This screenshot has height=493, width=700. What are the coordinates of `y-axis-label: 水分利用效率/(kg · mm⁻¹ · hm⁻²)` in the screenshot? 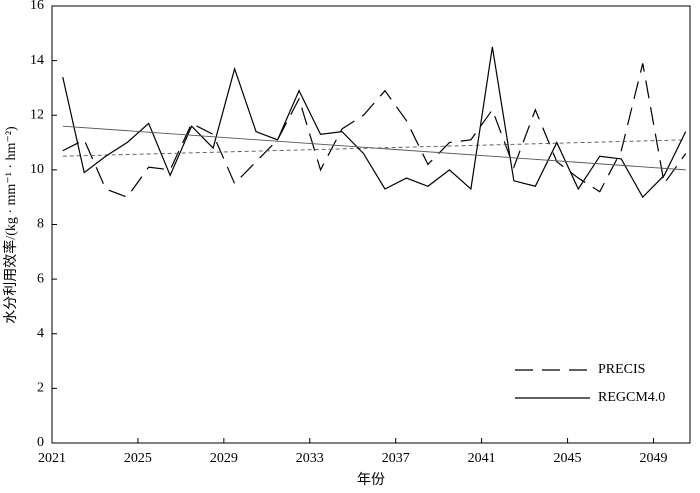 It's located at (10, 225).